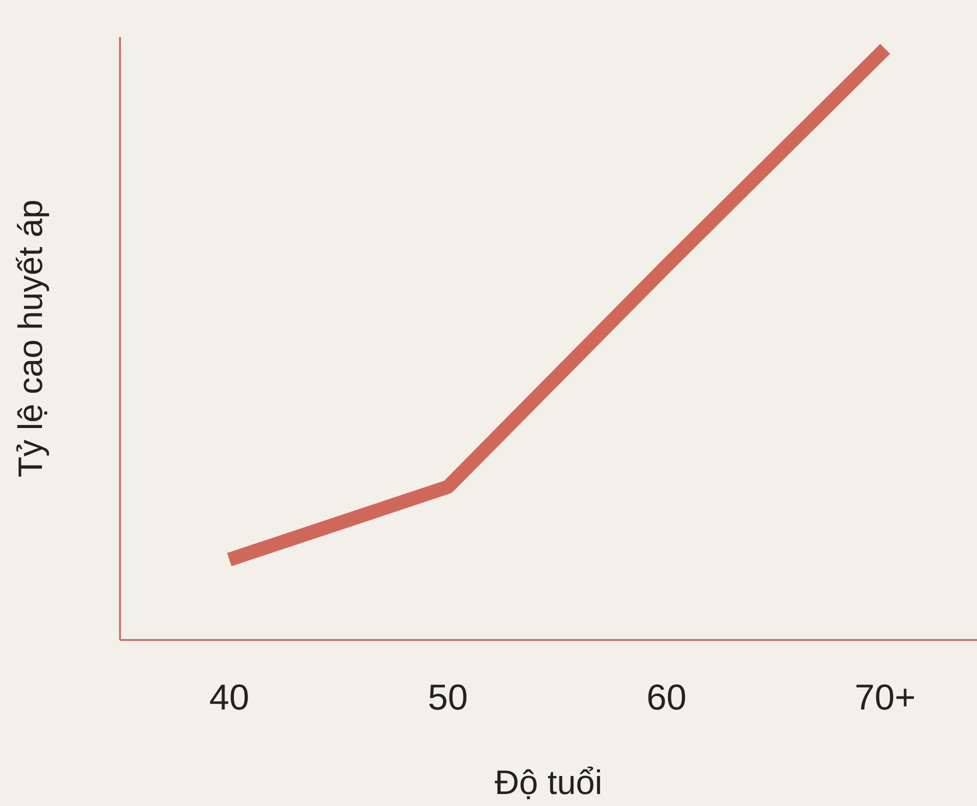 The width and height of the screenshot is (977, 806). What do you see at coordinates (548, 783) in the screenshot?
I see `x-axis-title: Độ tuổi` at bounding box center [548, 783].